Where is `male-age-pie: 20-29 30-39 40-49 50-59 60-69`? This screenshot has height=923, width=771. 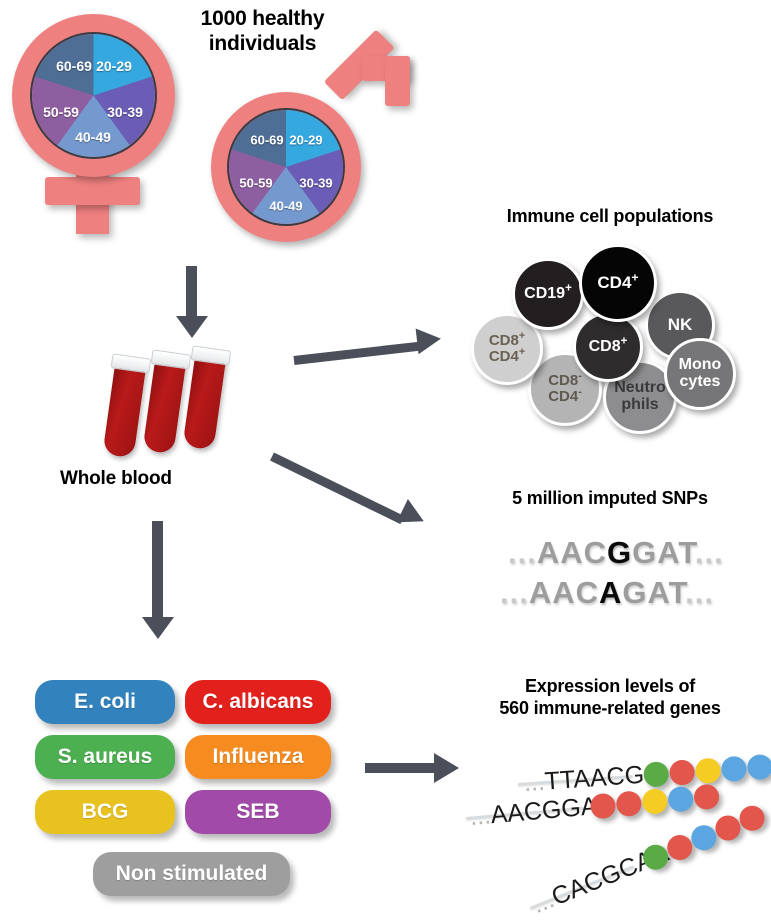 male-age-pie: 20-29 30-39 40-49 50-59 60-69 is located at coordinates (286, 167).